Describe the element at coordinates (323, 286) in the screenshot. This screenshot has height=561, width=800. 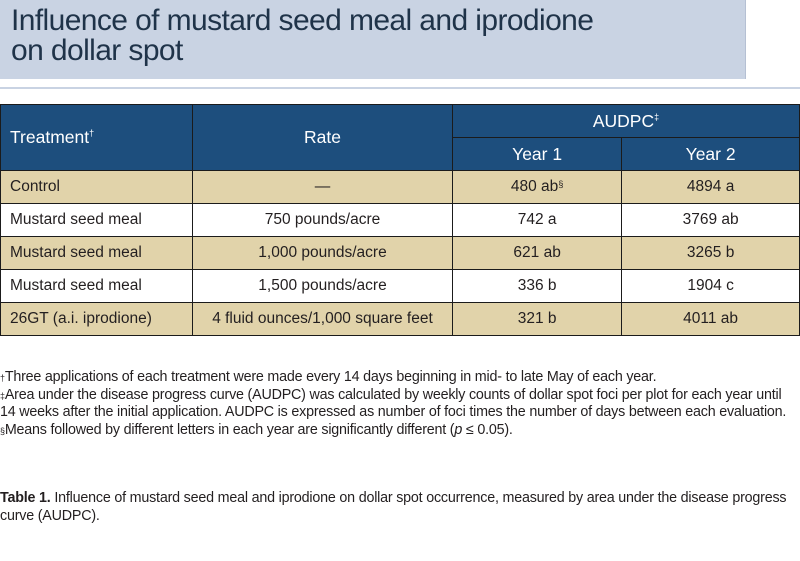
I see `cell-rate: 1,500 pounds/acre` at that location.